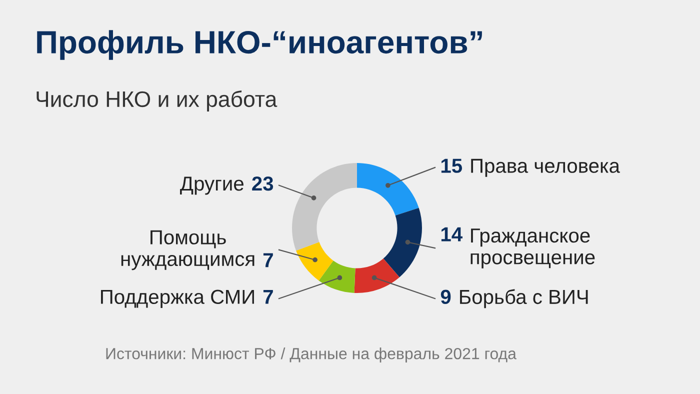  What do you see at coordinates (545, 167) in the screenshot?
I see `slice-label: Права человека` at bounding box center [545, 167].